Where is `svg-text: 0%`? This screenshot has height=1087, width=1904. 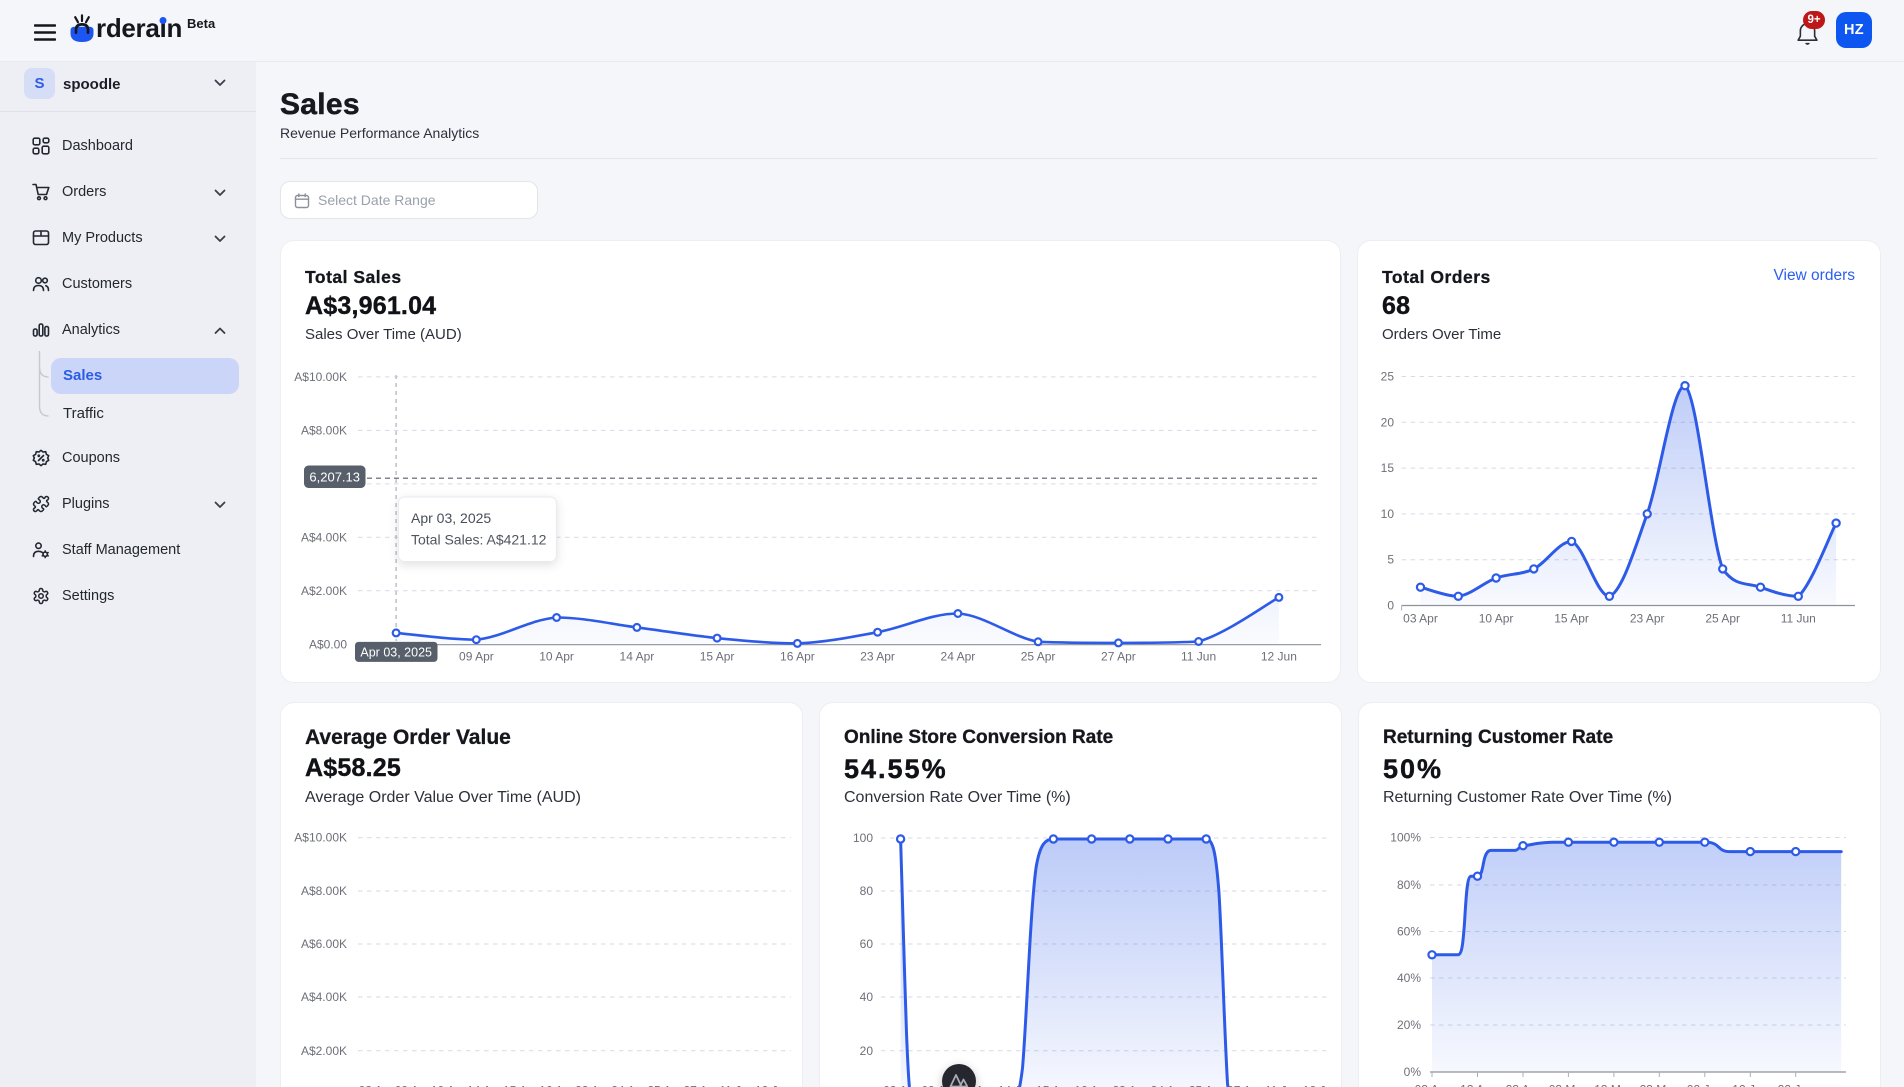 svg-text: 0% is located at coordinates (1413, 1072).